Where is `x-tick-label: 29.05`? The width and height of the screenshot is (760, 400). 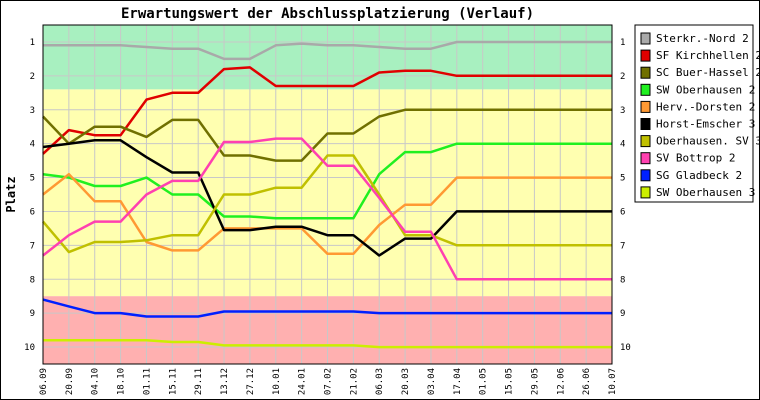
x-tick-label: 29.05 is located at coordinates (535, 381).